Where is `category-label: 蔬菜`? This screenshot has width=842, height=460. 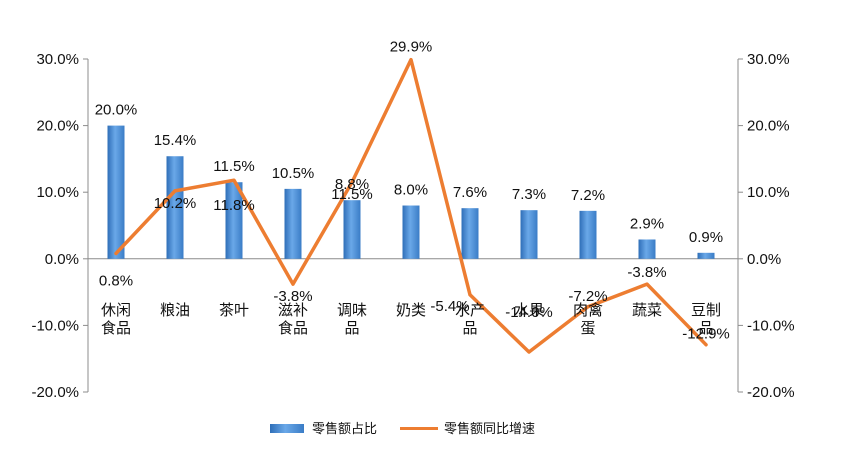
category-label: 蔬菜 is located at coordinates (647, 310).